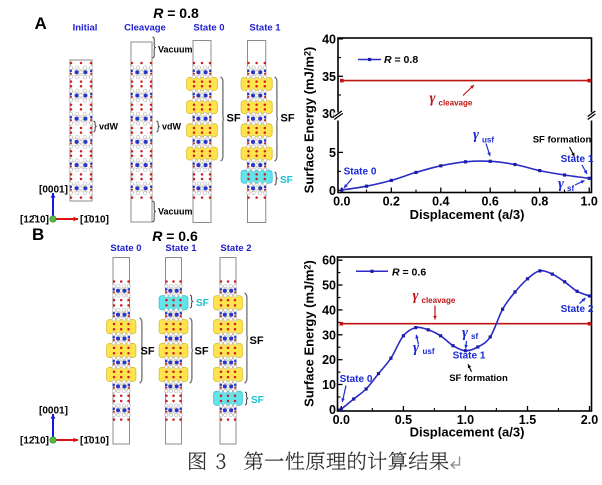 The image size is (602, 485). I want to click on svg-text: 0.4, so click(440, 202).